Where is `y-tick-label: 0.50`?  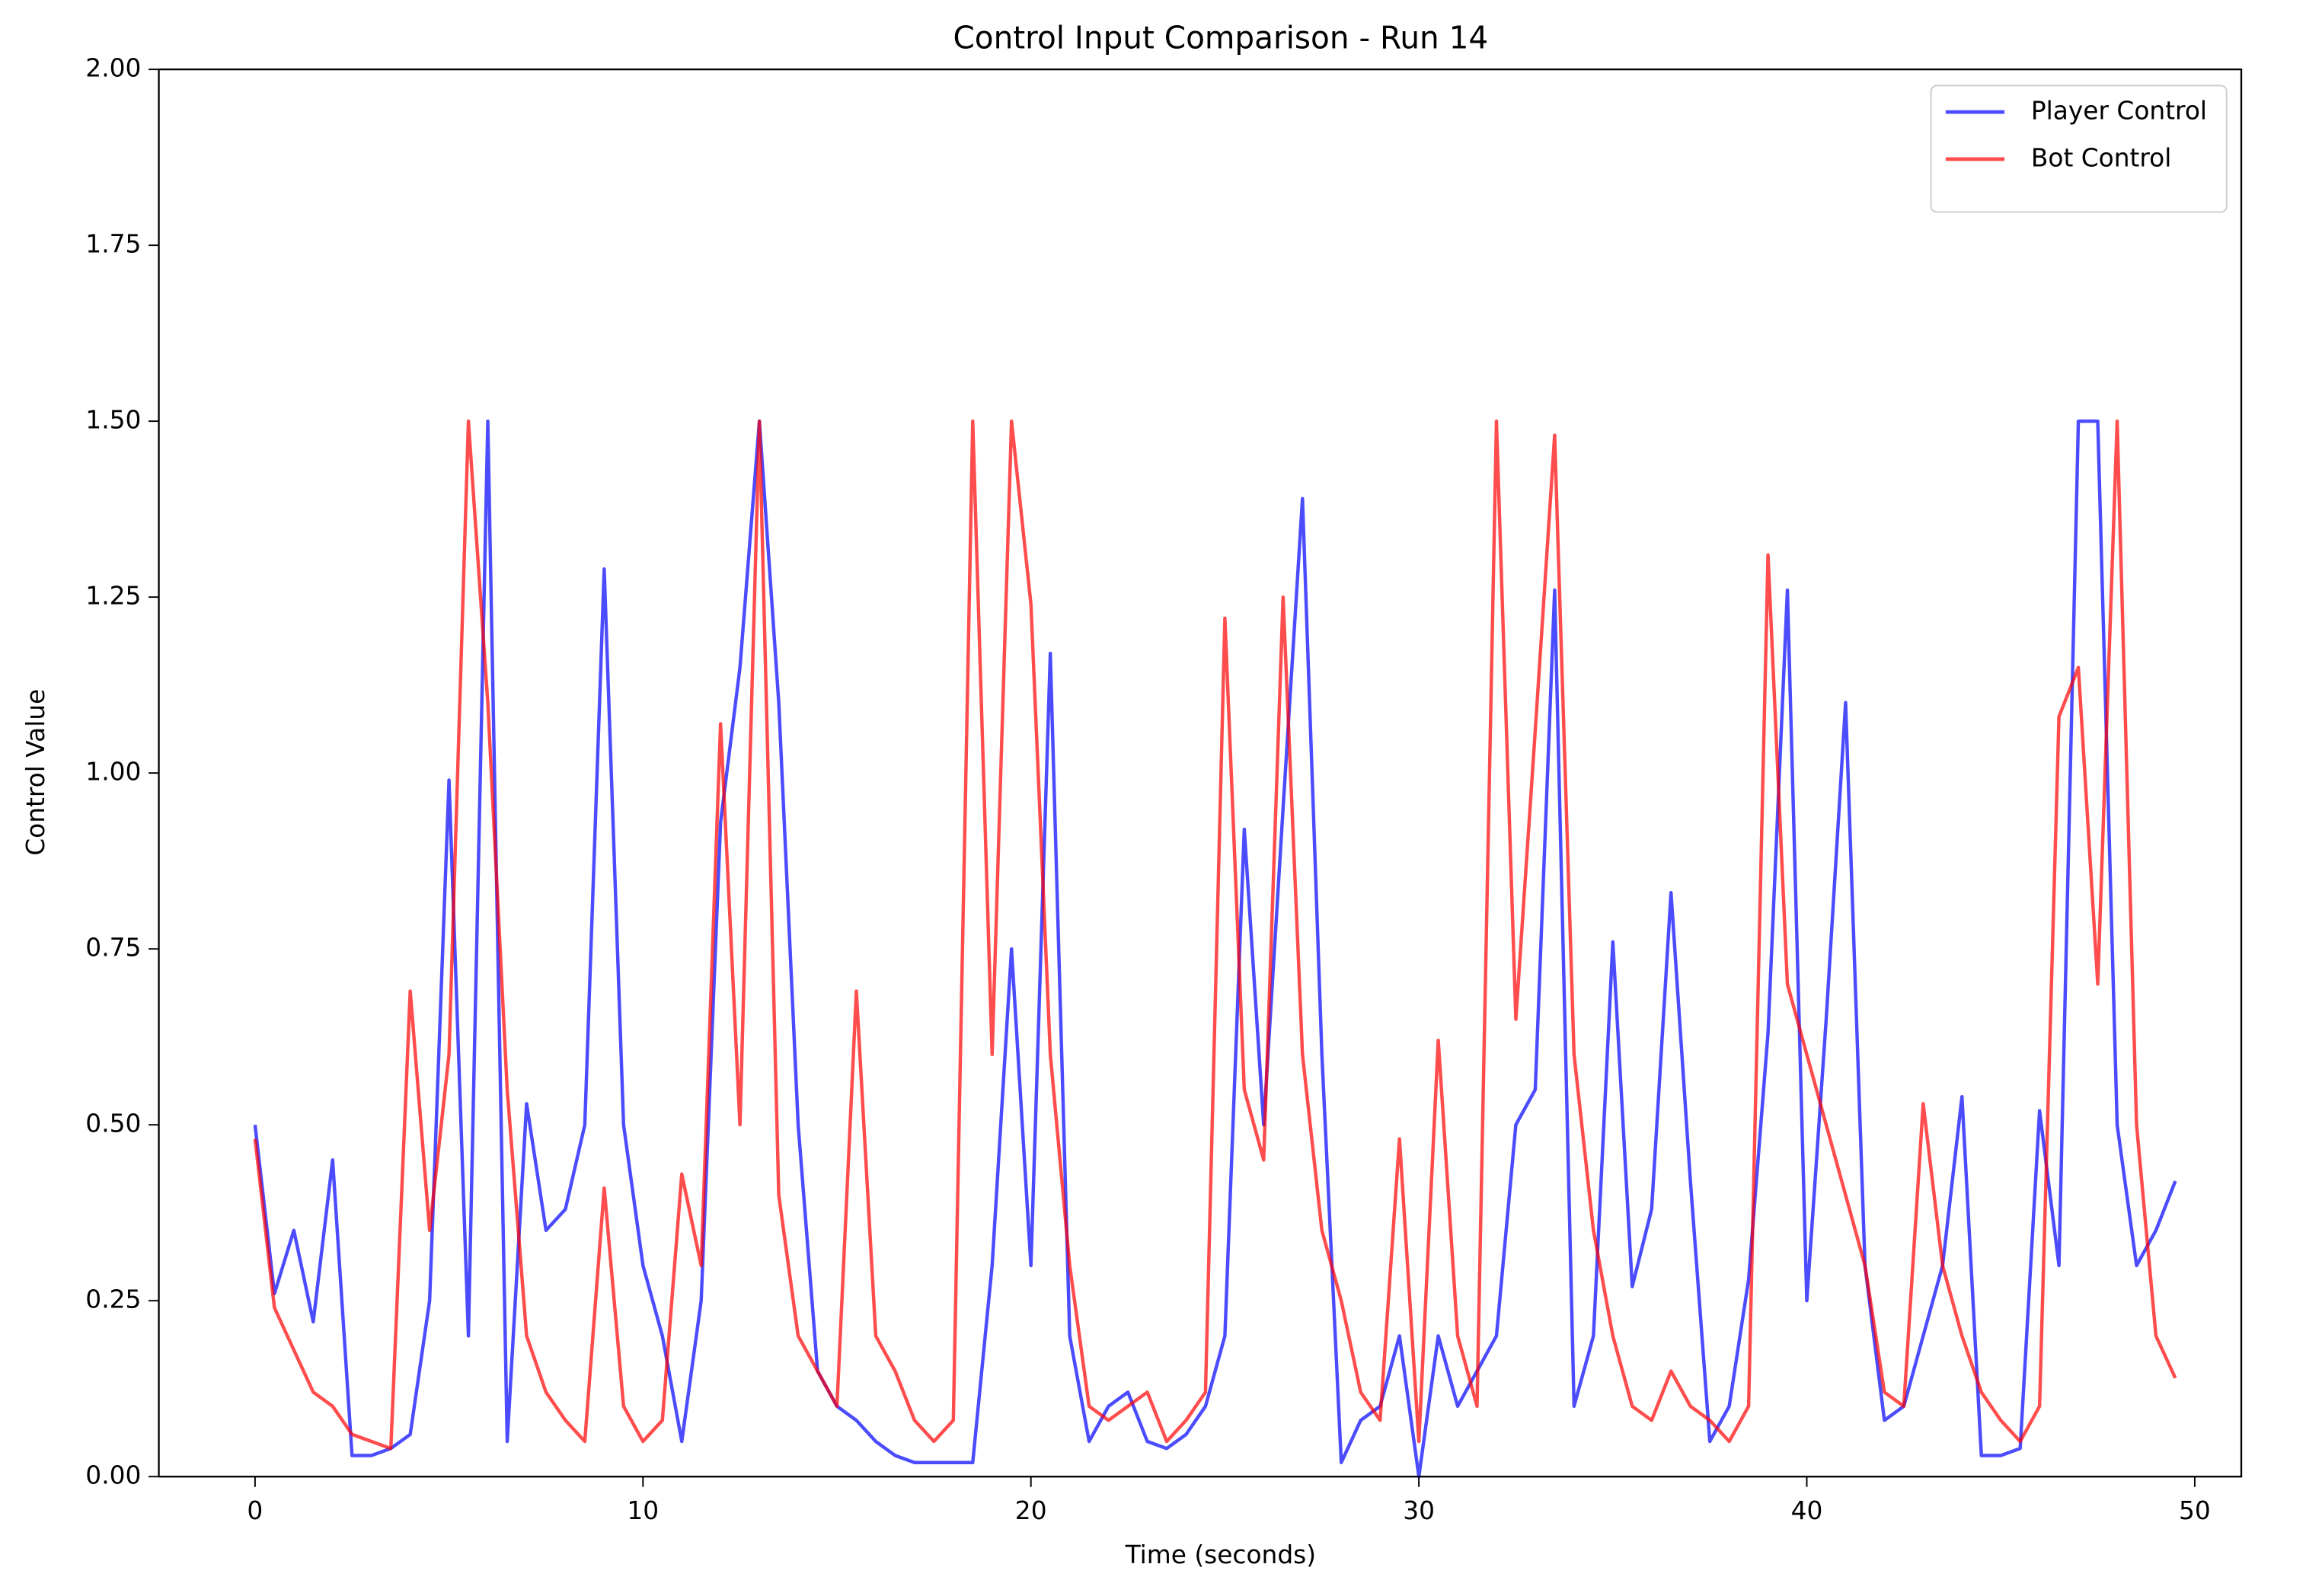
y-tick-label: 0.50 is located at coordinates (113, 1123).